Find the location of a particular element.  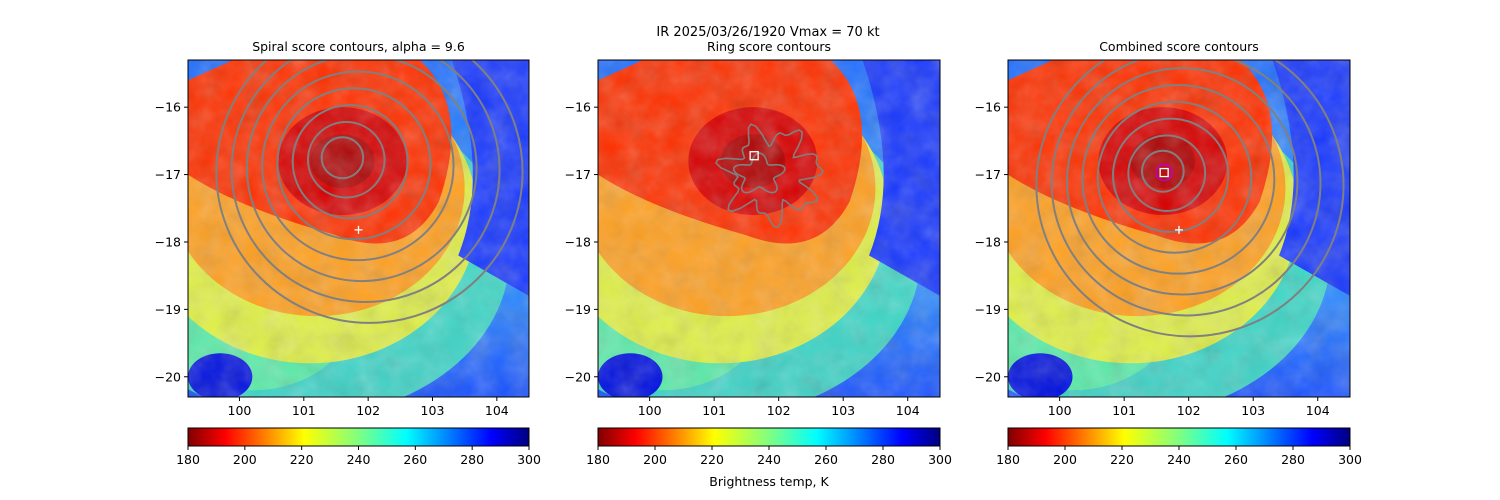

figure-suptitle: IR 2025/03/26/1920 Vmax = 70 kt is located at coordinates (767, 32).